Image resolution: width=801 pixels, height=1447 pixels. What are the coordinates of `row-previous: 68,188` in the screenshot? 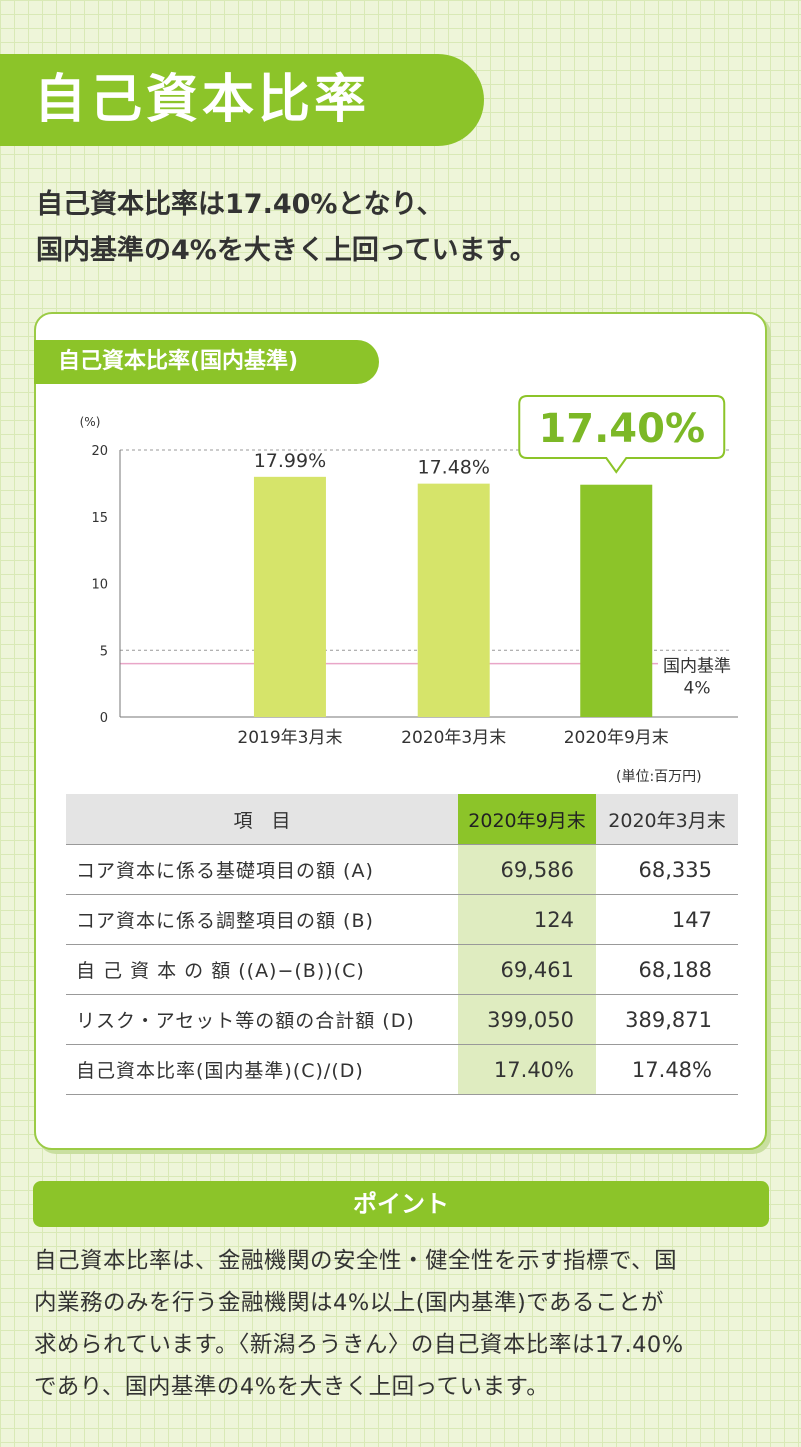 It's located at (667, 969).